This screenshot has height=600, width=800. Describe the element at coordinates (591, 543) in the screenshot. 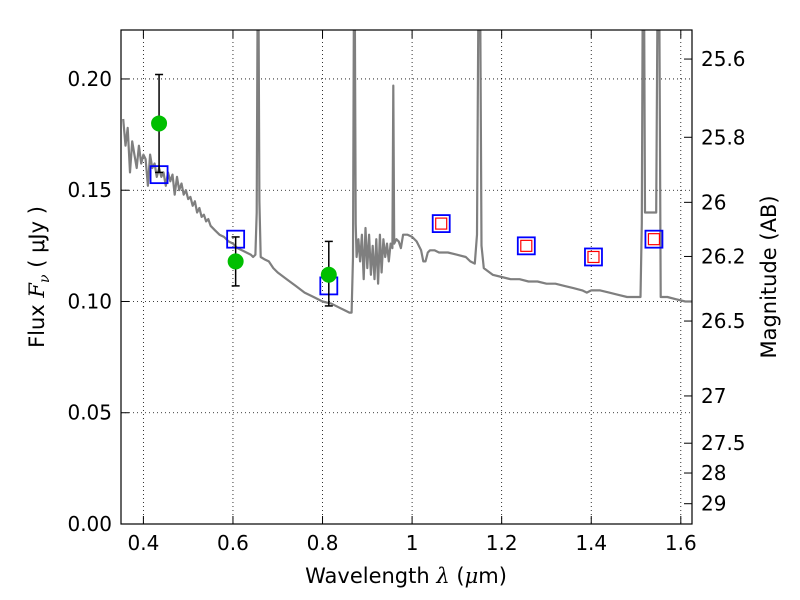

I see `x-tick-label: 1.4` at that location.